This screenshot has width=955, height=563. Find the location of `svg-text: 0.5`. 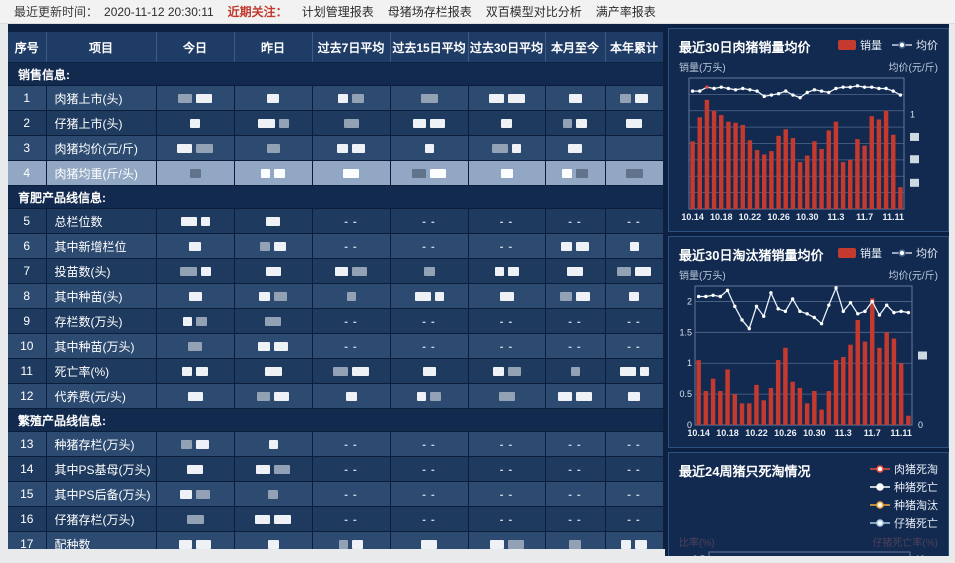

svg-text: 0.5 is located at coordinates (685, 394).